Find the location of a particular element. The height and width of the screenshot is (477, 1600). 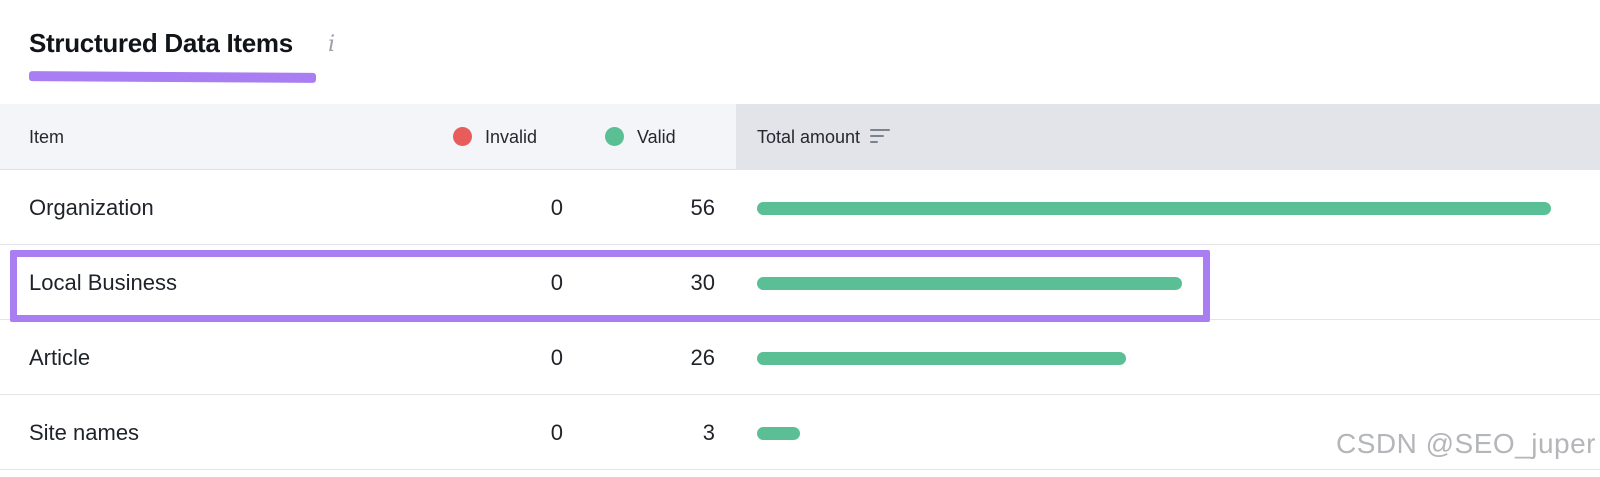

row-valid-count: 30 is located at coordinates (702, 282).